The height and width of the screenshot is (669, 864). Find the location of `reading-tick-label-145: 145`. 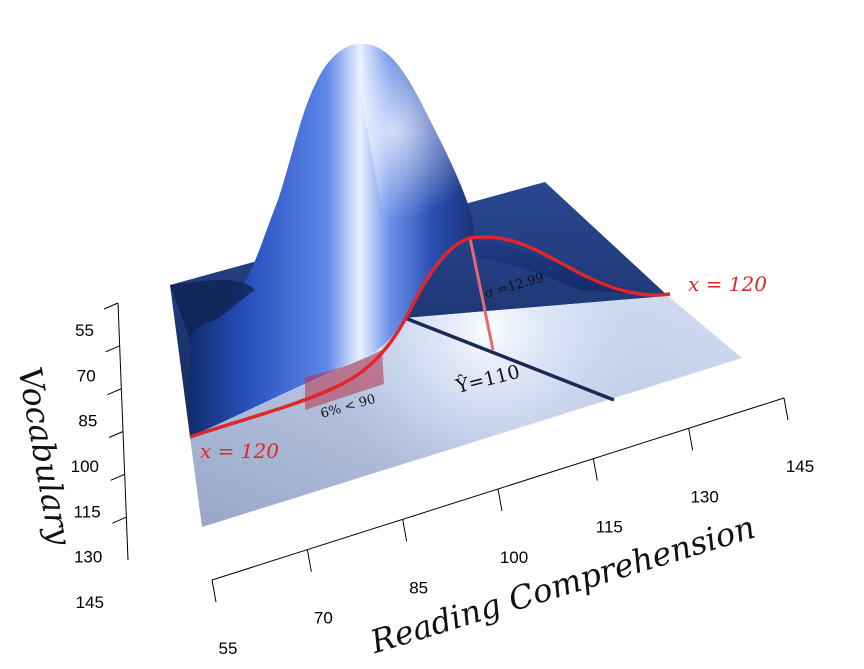

reading-tick-label-145: 145 is located at coordinates (800, 466).